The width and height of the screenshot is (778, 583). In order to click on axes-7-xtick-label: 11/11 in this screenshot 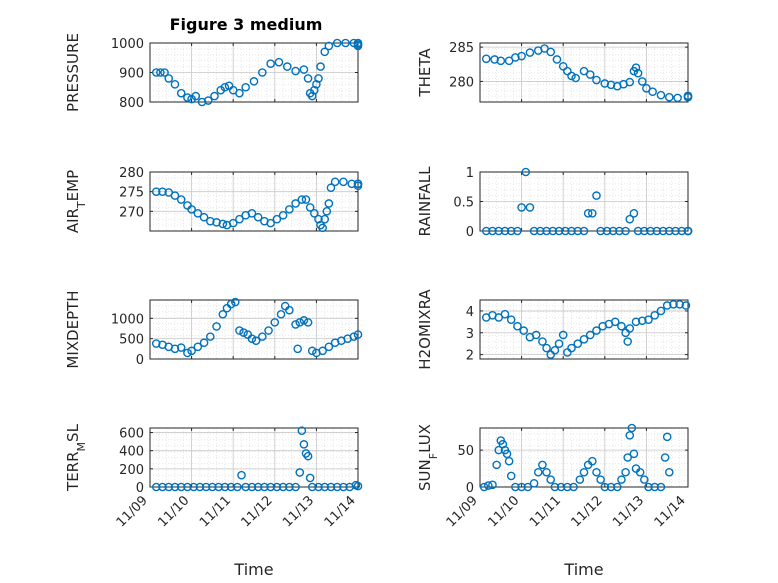, I will do `click(215, 511)`.